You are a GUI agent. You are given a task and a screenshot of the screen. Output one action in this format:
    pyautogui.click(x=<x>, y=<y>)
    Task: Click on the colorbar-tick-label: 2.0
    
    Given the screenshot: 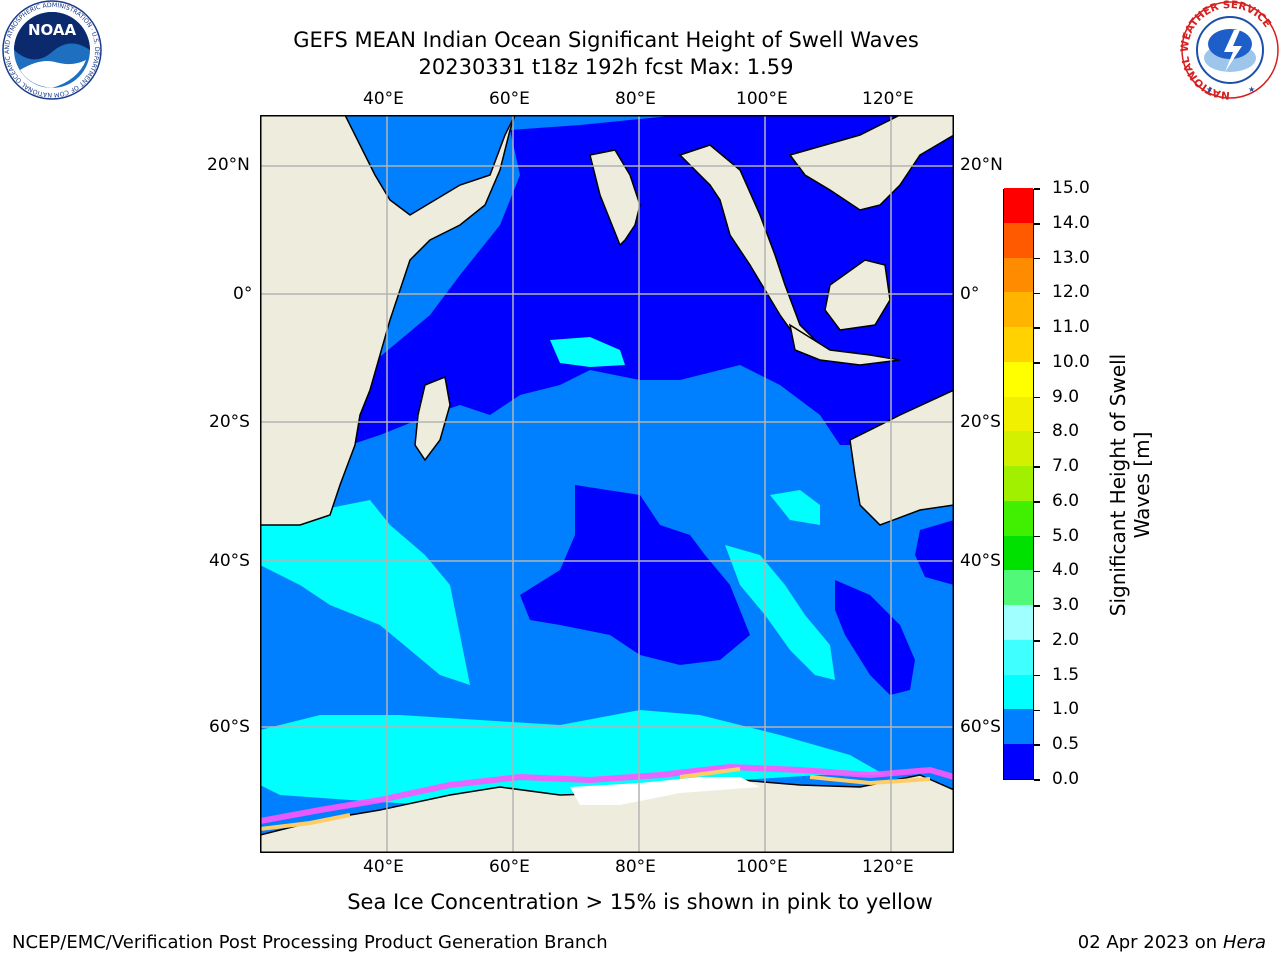 What is the action you would take?
    pyautogui.click(x=1066, y=639)
    